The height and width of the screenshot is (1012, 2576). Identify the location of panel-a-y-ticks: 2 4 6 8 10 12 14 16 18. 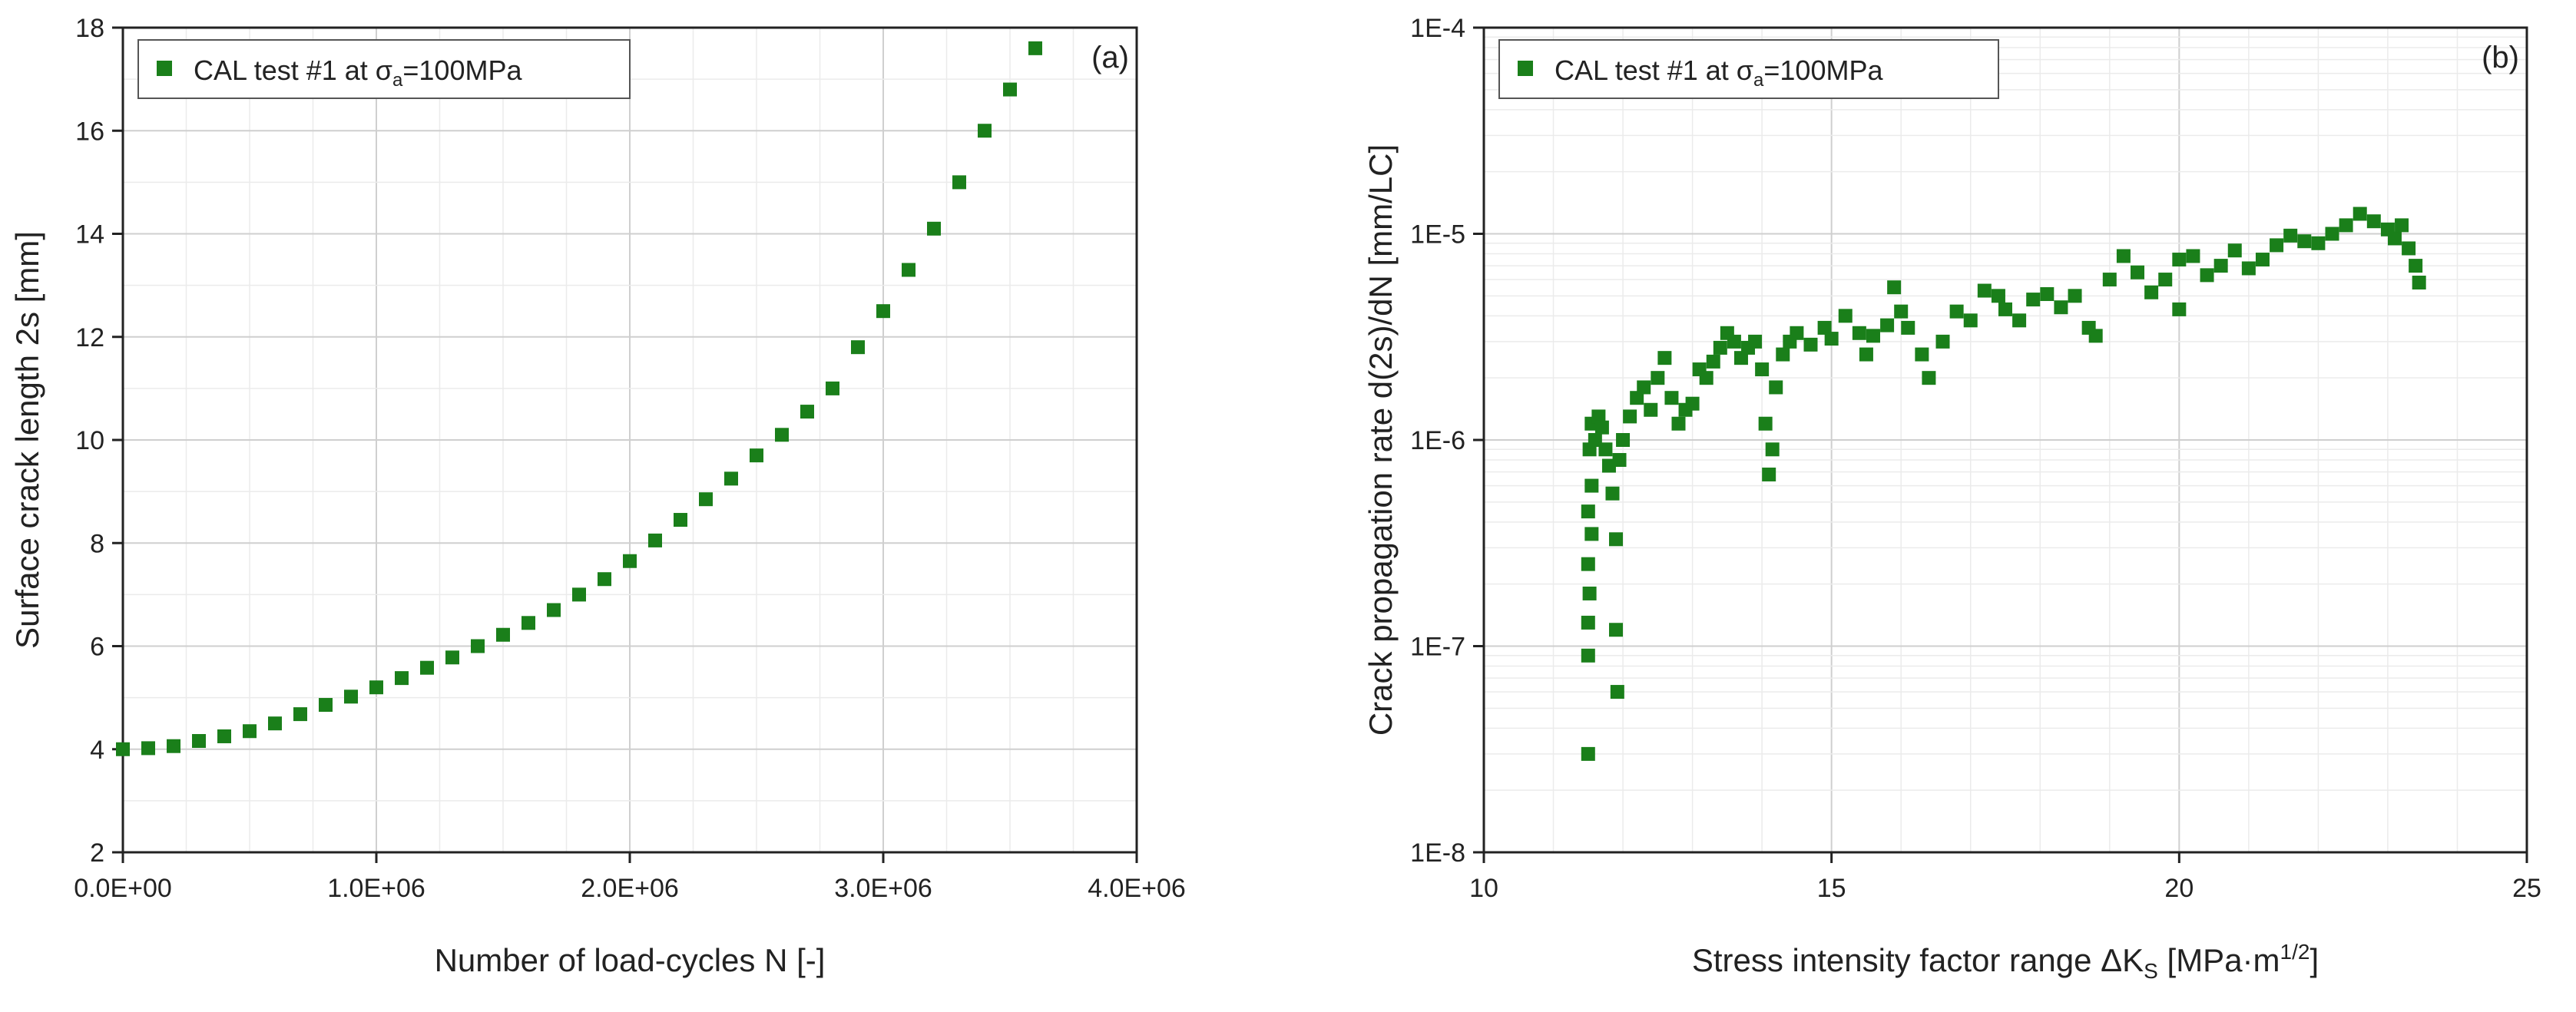
(99, 441).